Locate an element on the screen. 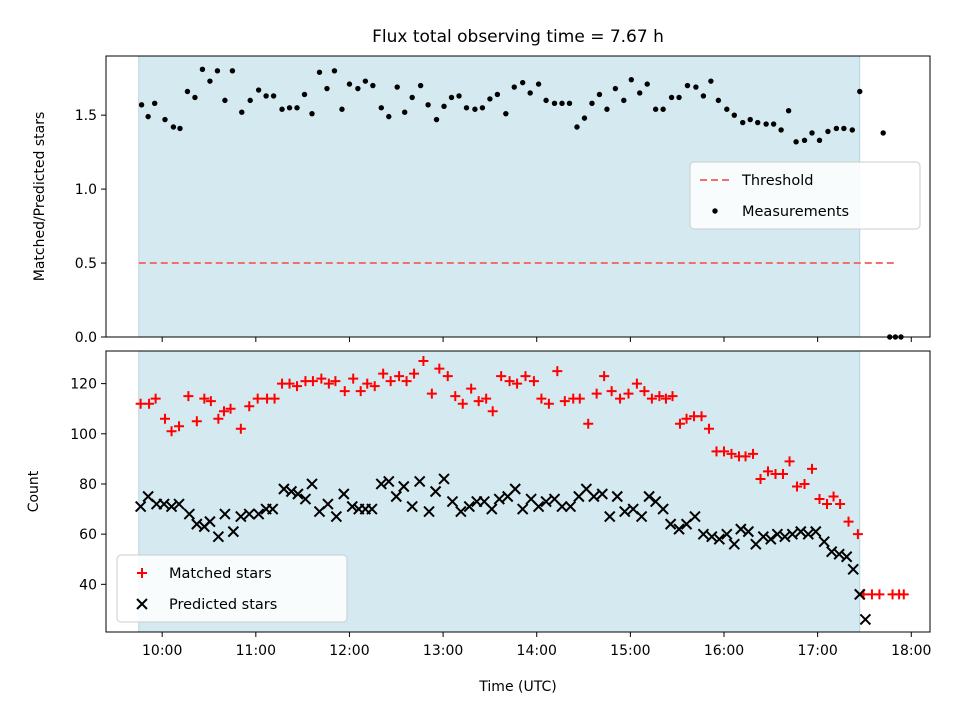 The image size is (960, 720). y-tick-label: 80 is located at coordinates (88, 485).